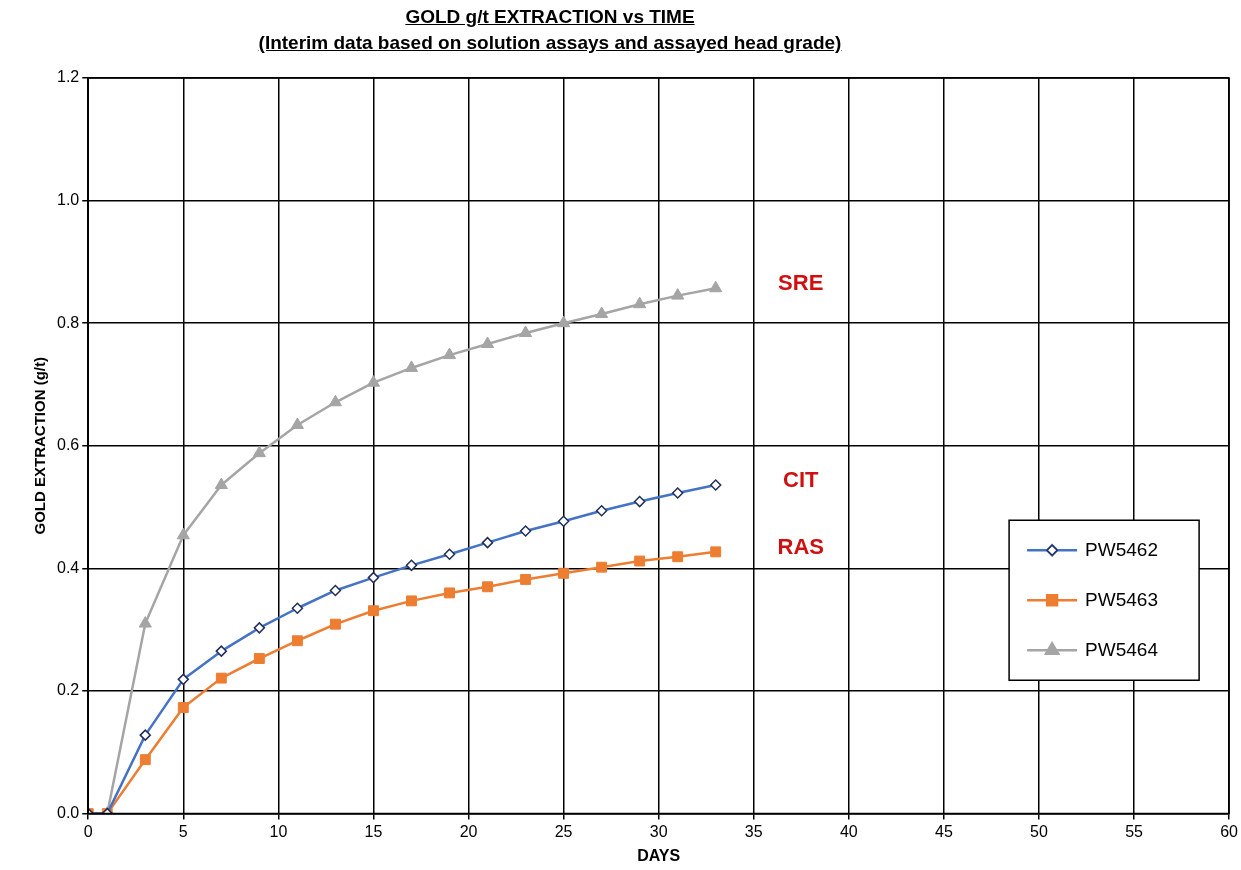  I want to click on x-tick-label: 45, so click(943, 831).